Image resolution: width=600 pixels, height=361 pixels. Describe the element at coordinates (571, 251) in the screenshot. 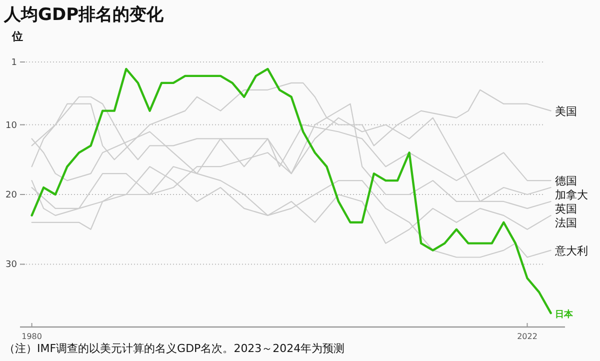

I see `series-label: 意大利` at that location.